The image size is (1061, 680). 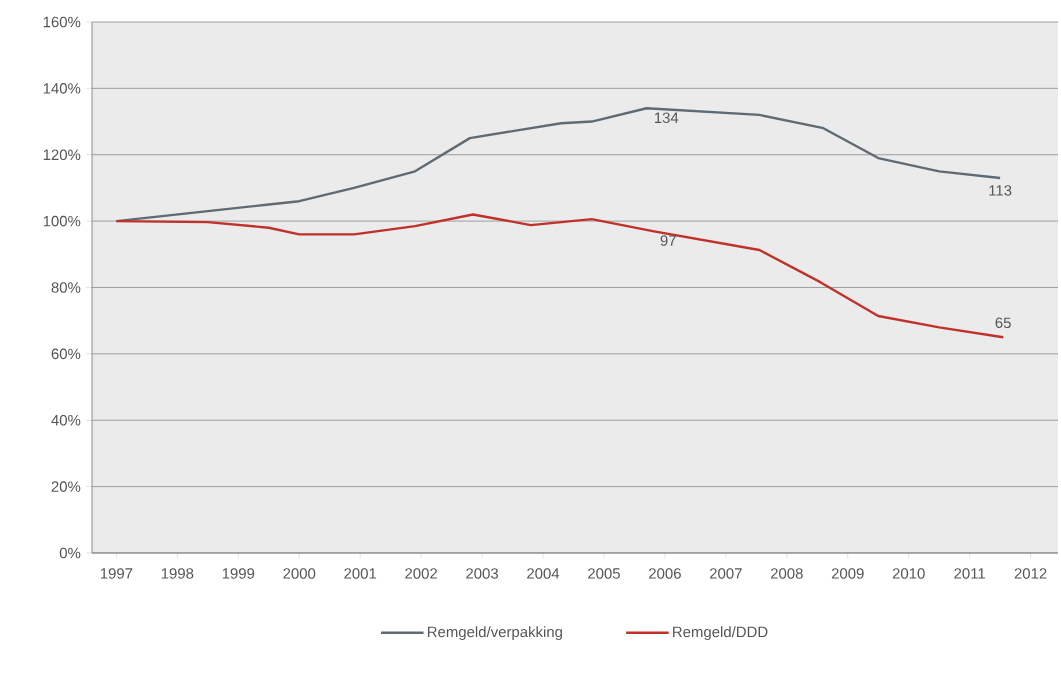 I want to click on y-tick-label: 80%, so click(x=66, y=287).